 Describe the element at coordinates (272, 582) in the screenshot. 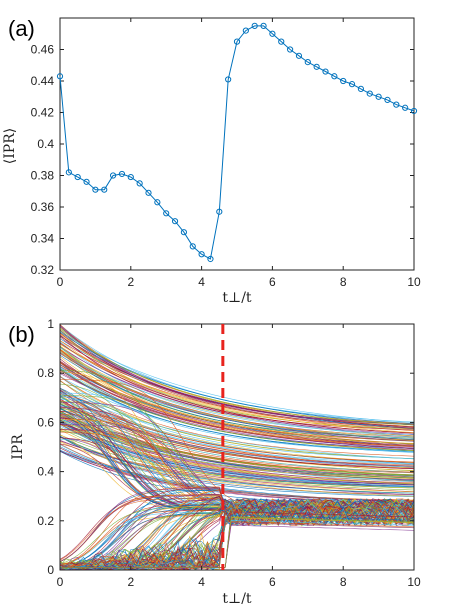

I see `panel-b-xtick-label: 6` at that location.